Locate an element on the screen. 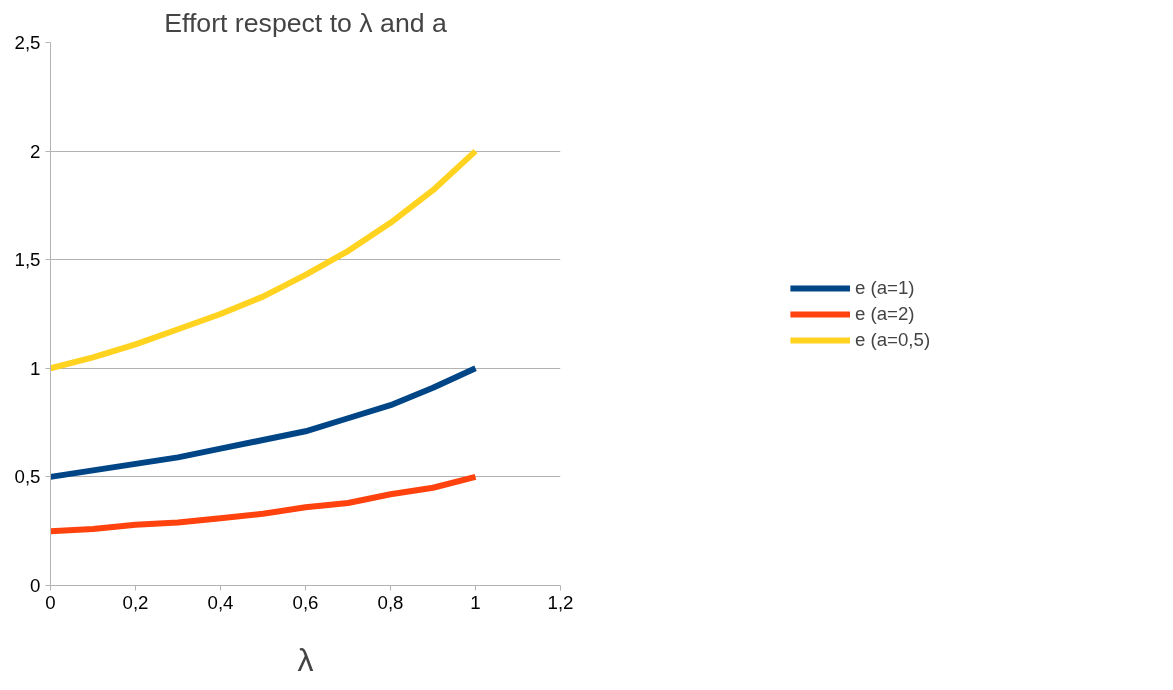 This screenshot has height=690, width=1173. y-tick-label: 0,5 is located at coordinates (27, 477).